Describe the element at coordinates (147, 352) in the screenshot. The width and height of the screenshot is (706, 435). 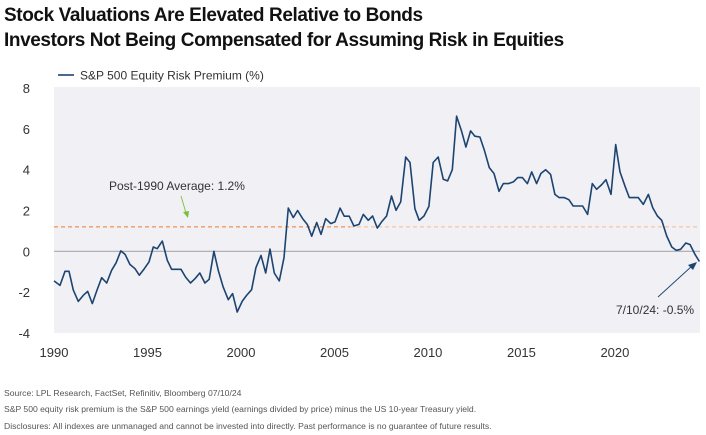
I see `x-tick-label: 1995` at that location.